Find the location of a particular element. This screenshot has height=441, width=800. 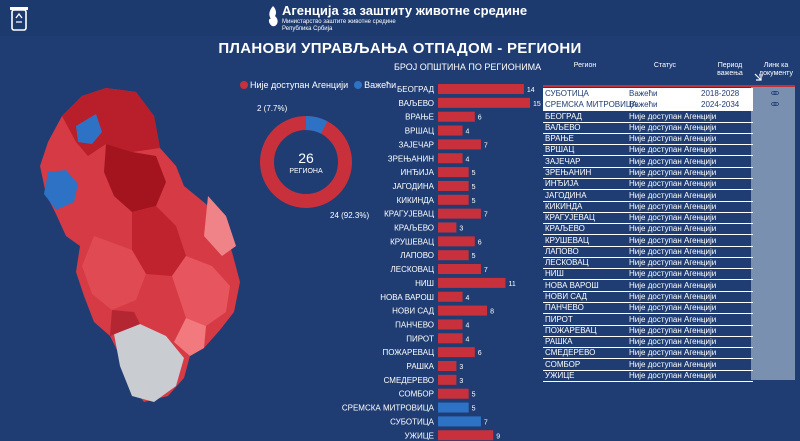

table-row: ЈАГОДИНА Није доступан Агенцији - is located at coordinates (648, 196).